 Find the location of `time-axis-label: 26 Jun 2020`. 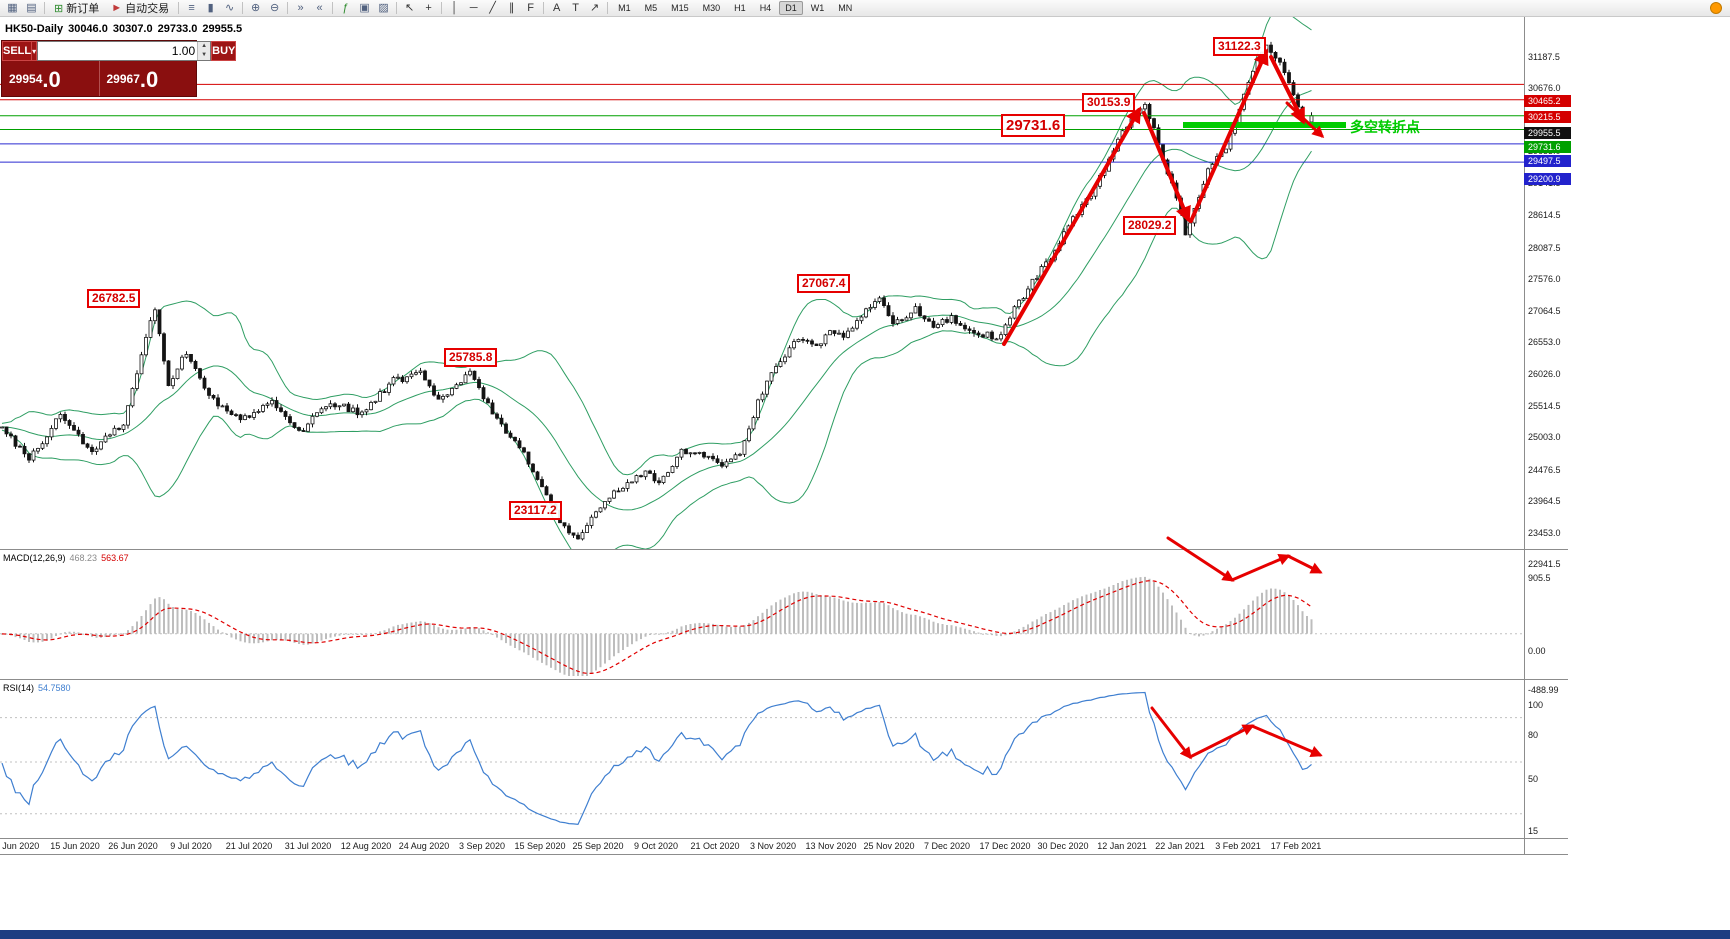

time-axis-label: 26 Jun 2020 is located at coordinates (133, 846).